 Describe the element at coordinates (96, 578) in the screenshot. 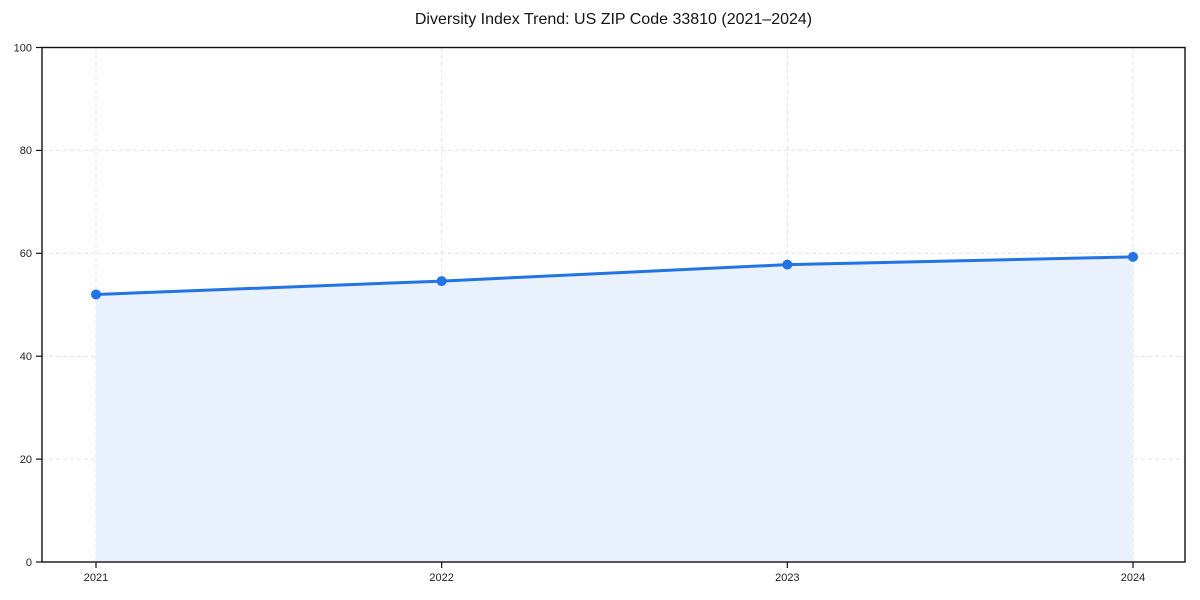

I see `x-tick-label: 2021` at that location.